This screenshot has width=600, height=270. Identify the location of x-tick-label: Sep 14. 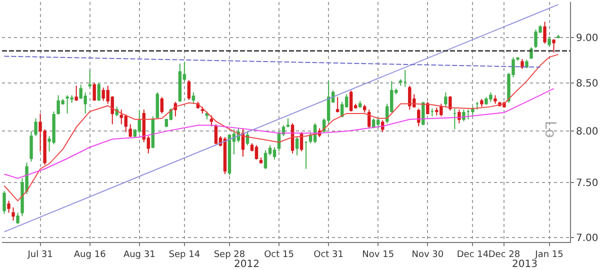
(184, 255).